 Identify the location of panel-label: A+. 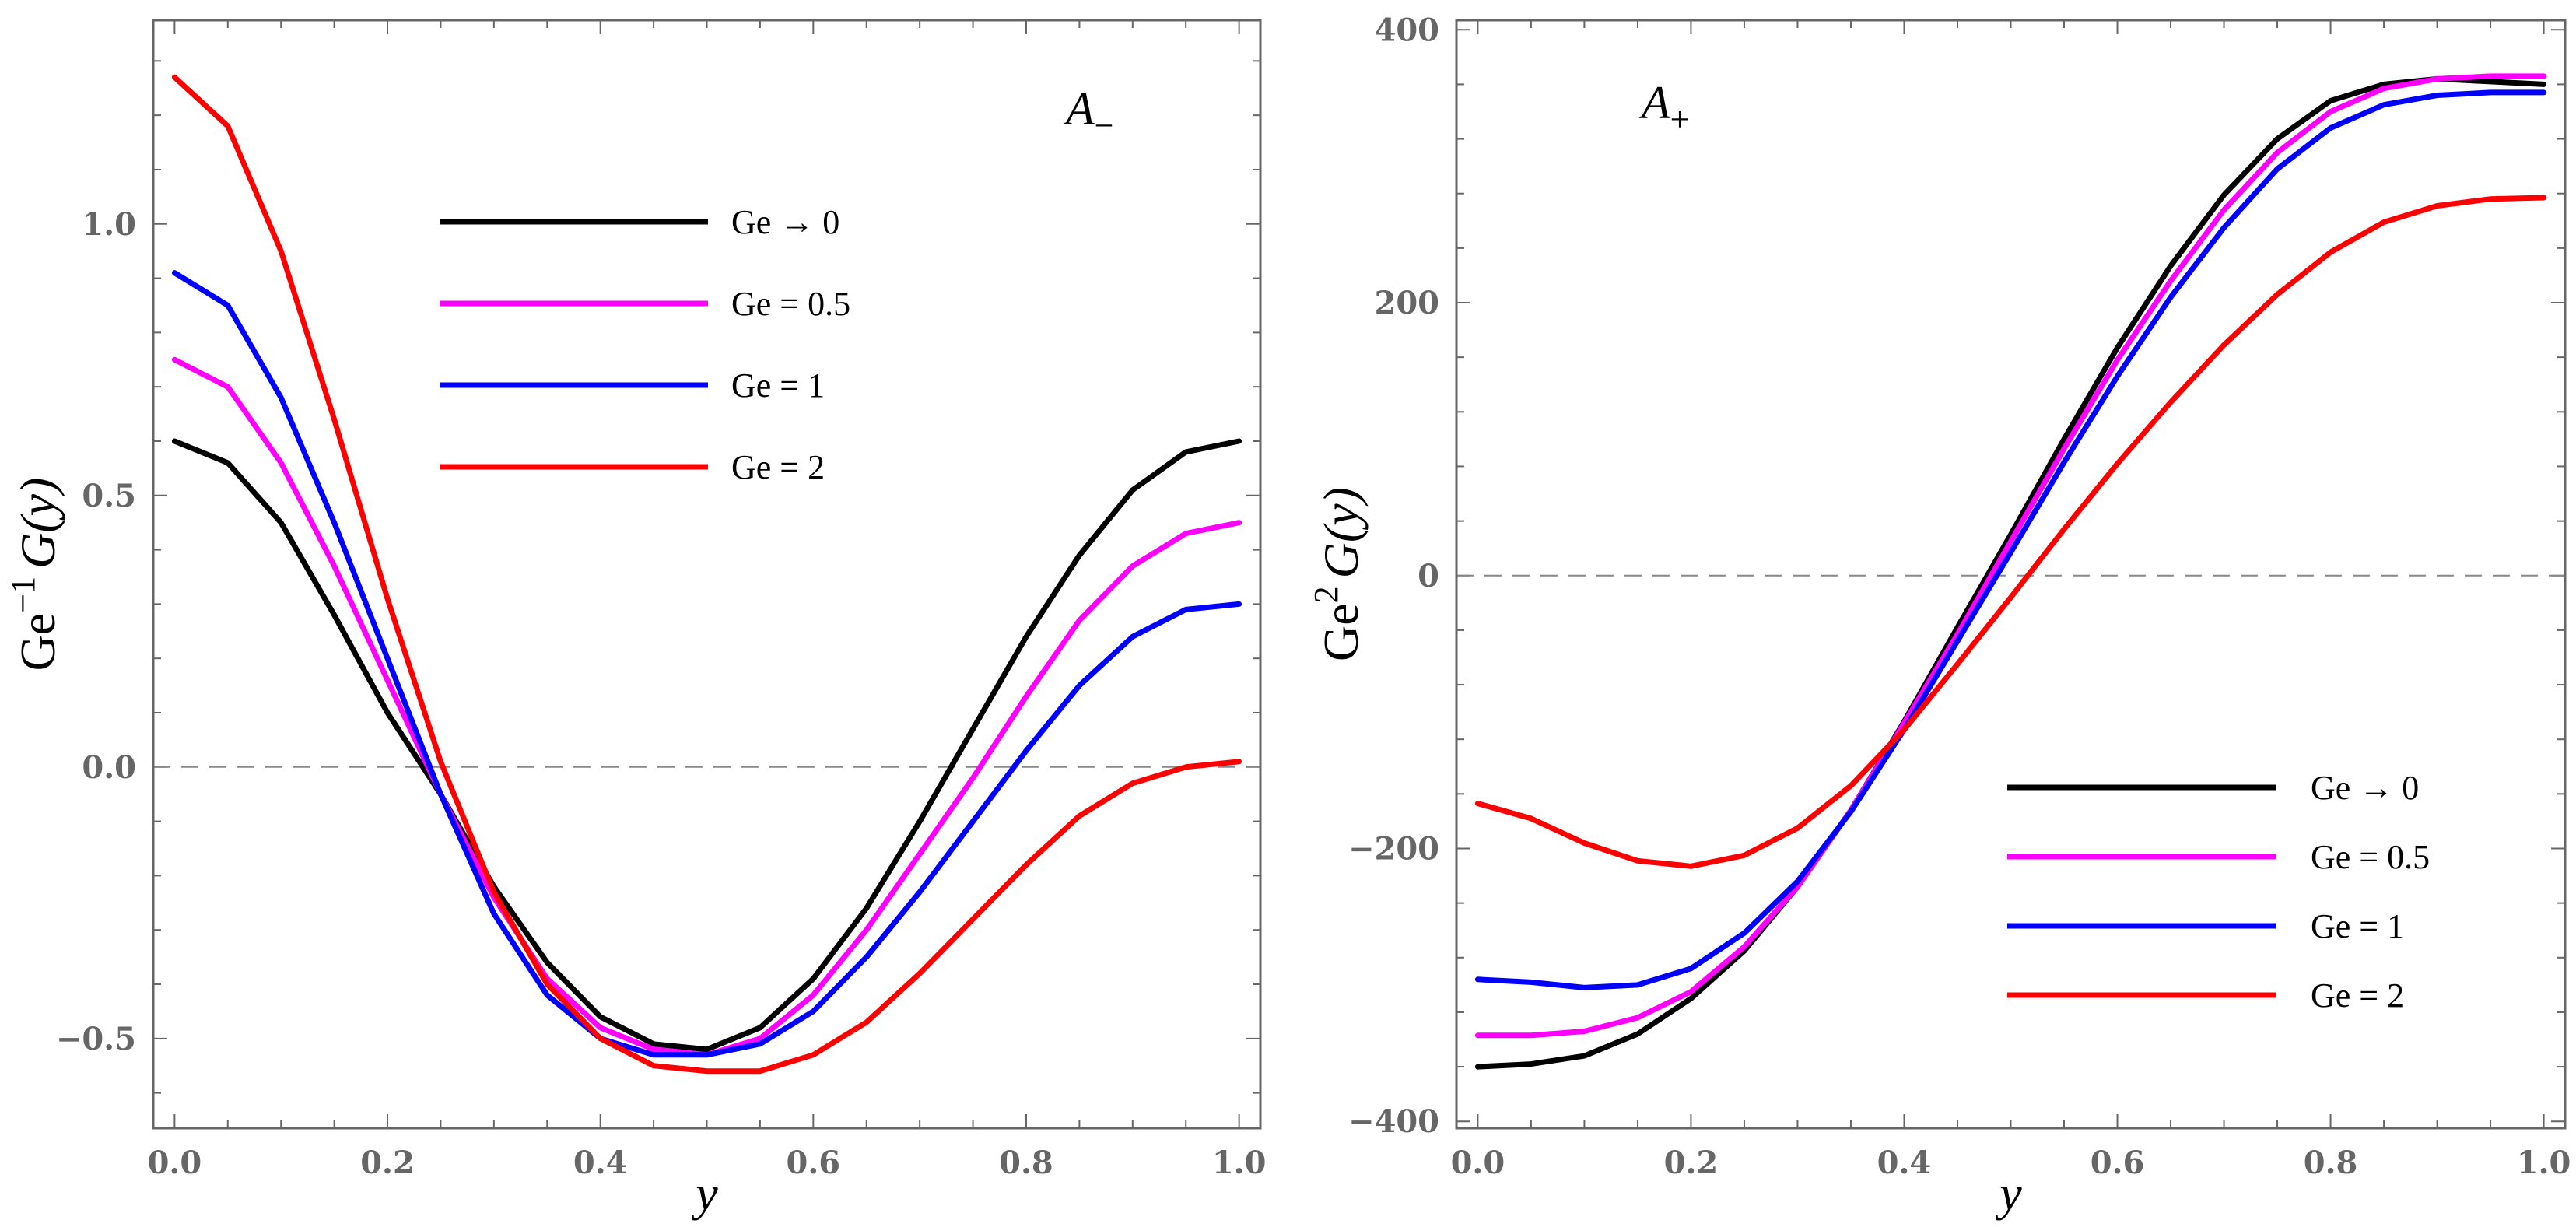
(1664, 107).